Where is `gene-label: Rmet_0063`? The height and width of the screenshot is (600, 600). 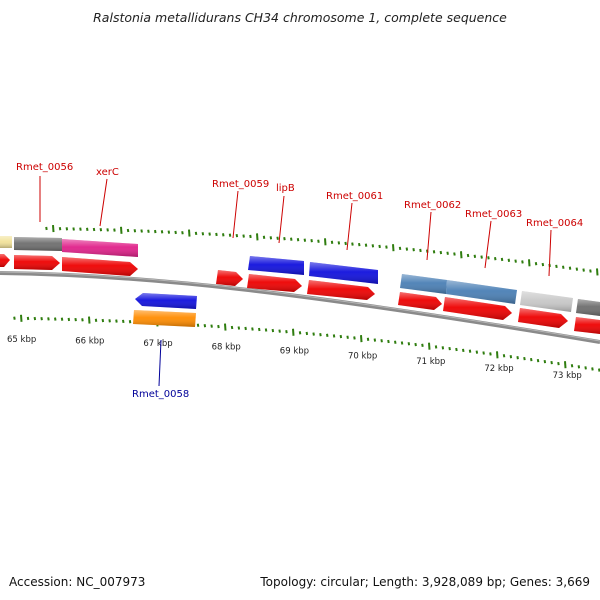 gene-label: Rmet_0063 is located at coordinates (493, 214).